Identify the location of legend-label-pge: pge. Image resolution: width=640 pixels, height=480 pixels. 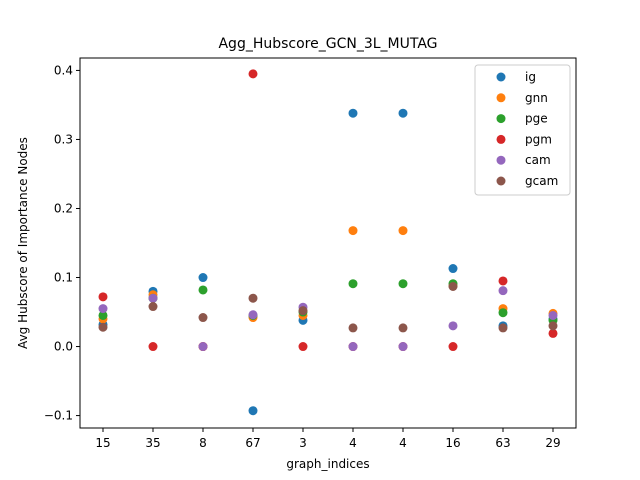
(536, 119).